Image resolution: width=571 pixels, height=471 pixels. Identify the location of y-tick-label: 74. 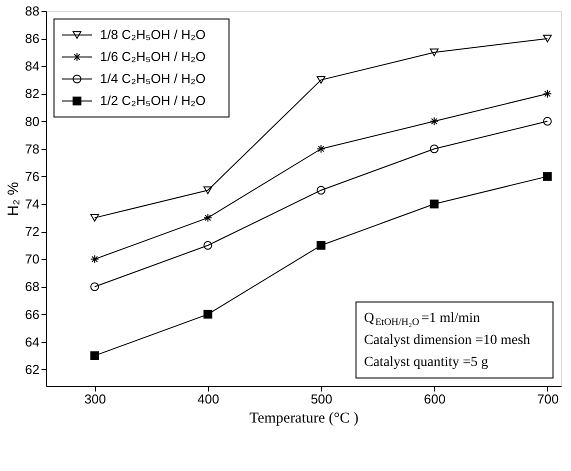
(32, 204).